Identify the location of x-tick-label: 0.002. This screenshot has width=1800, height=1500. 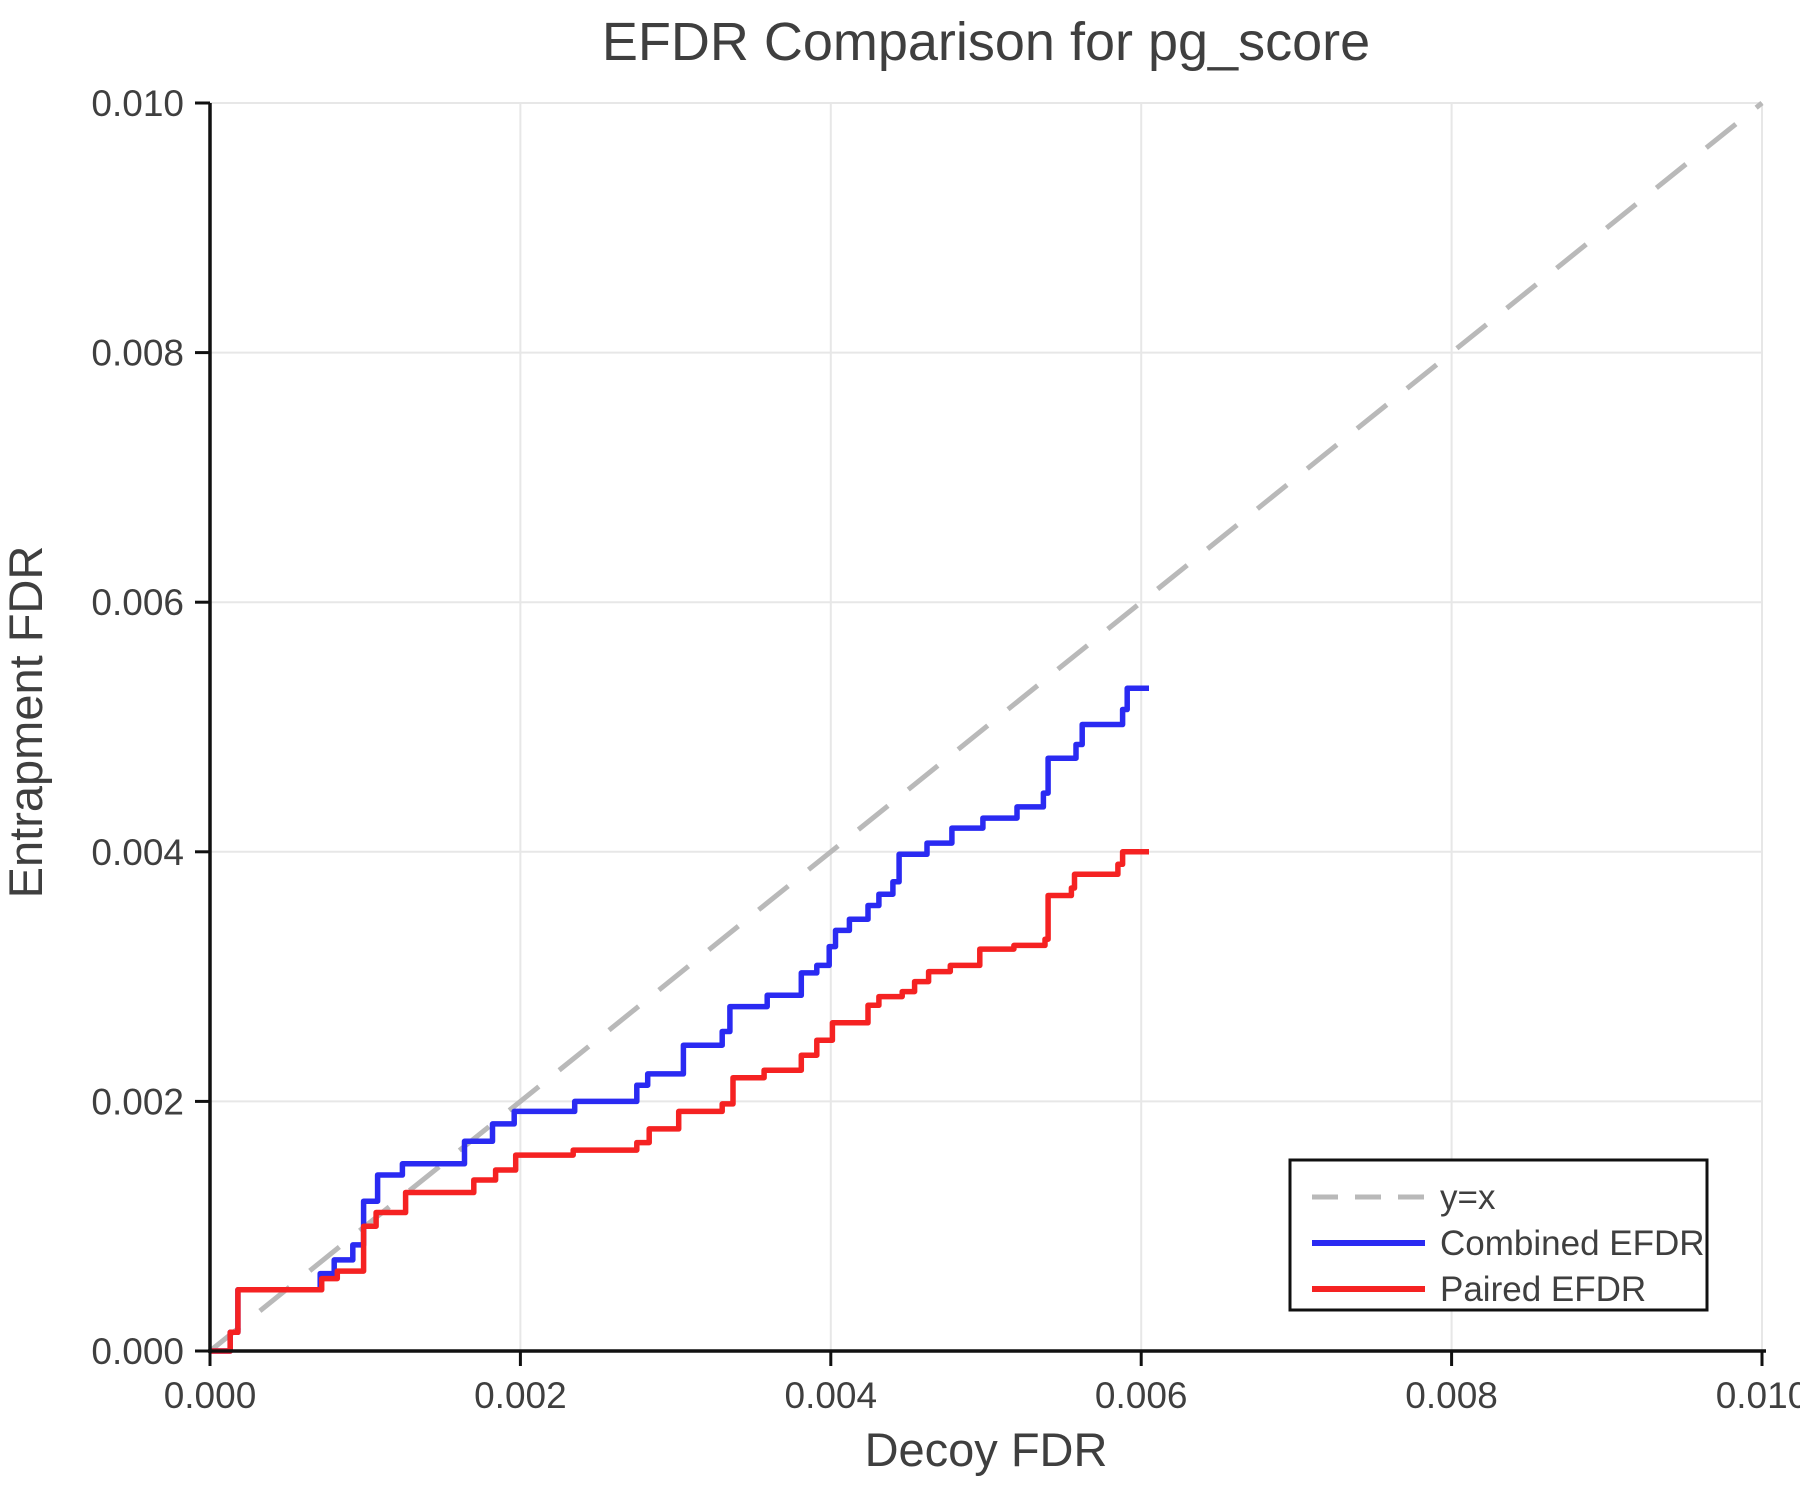
(520, 1395).